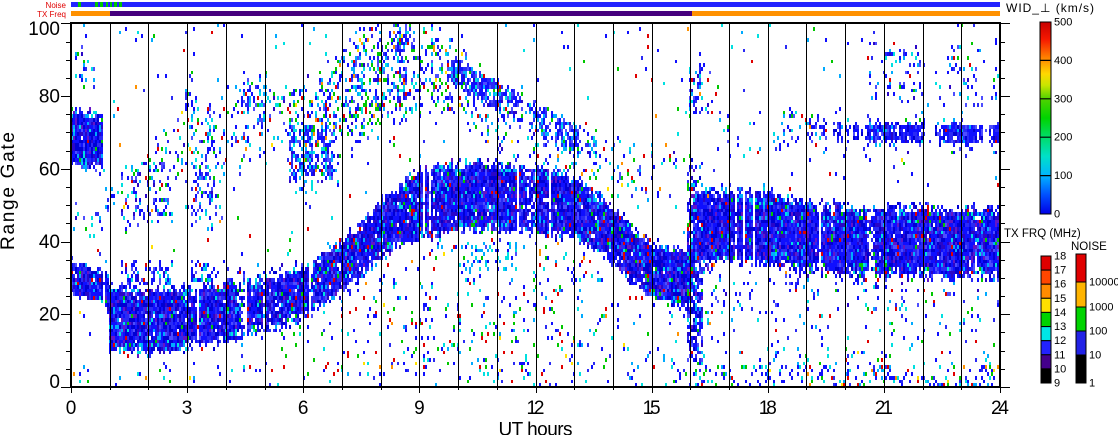  Describe the element at coordinates (1063, 138) in the screenshot. I see `svg-text: 200` at that location.